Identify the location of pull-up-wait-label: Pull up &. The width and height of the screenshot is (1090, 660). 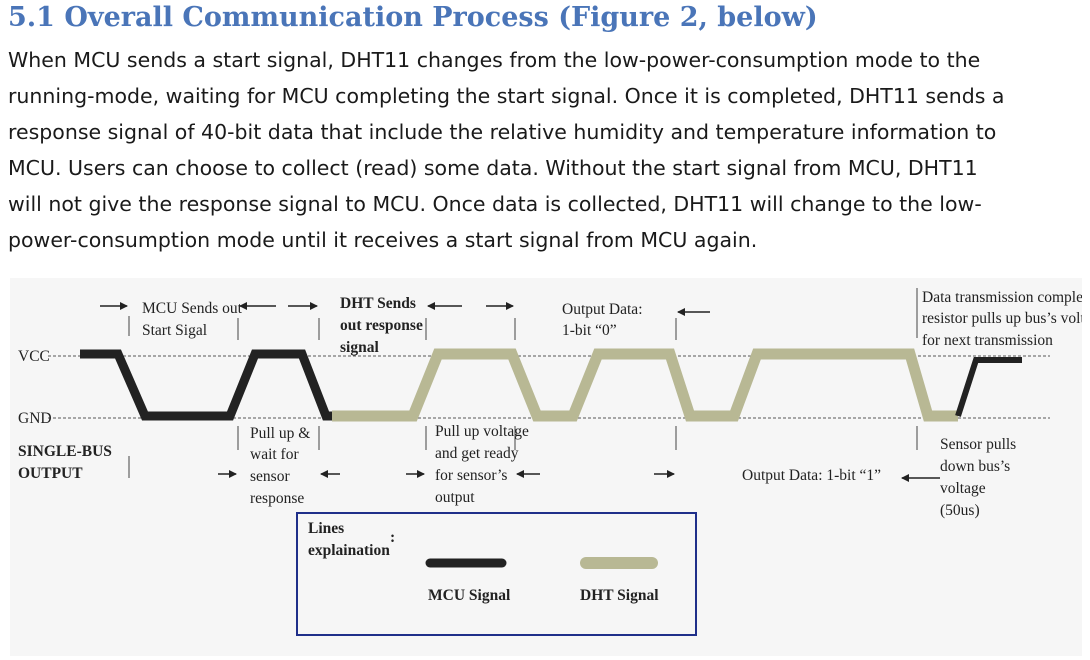
(280, 433).